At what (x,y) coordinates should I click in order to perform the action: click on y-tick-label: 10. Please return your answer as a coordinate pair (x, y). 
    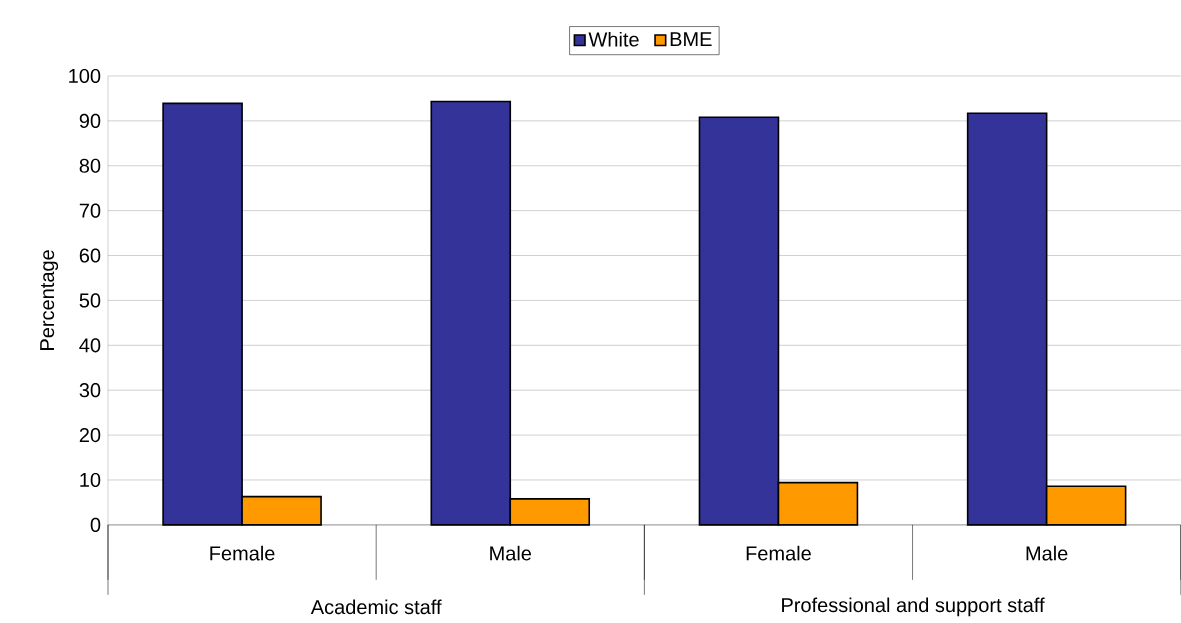
    Looking at the image, I should click on (90, 480).